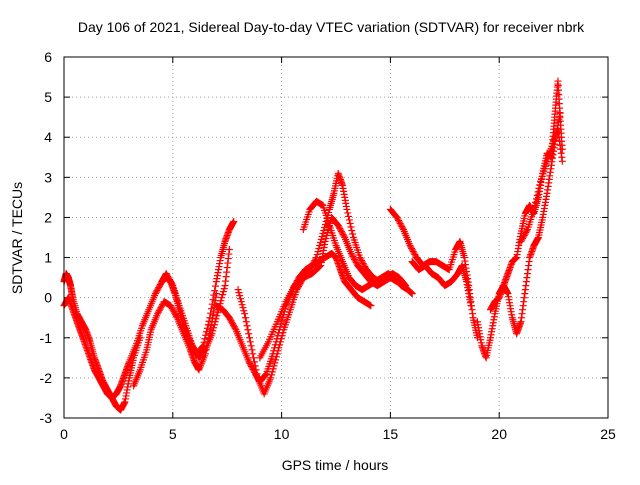 This screenshot has height=485, width=640. I want to click on y-tick-label: -3, so click(46, 418).